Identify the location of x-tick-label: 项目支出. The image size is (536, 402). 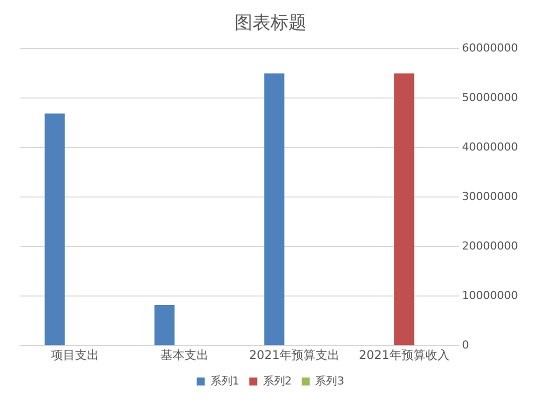
(74, 355).